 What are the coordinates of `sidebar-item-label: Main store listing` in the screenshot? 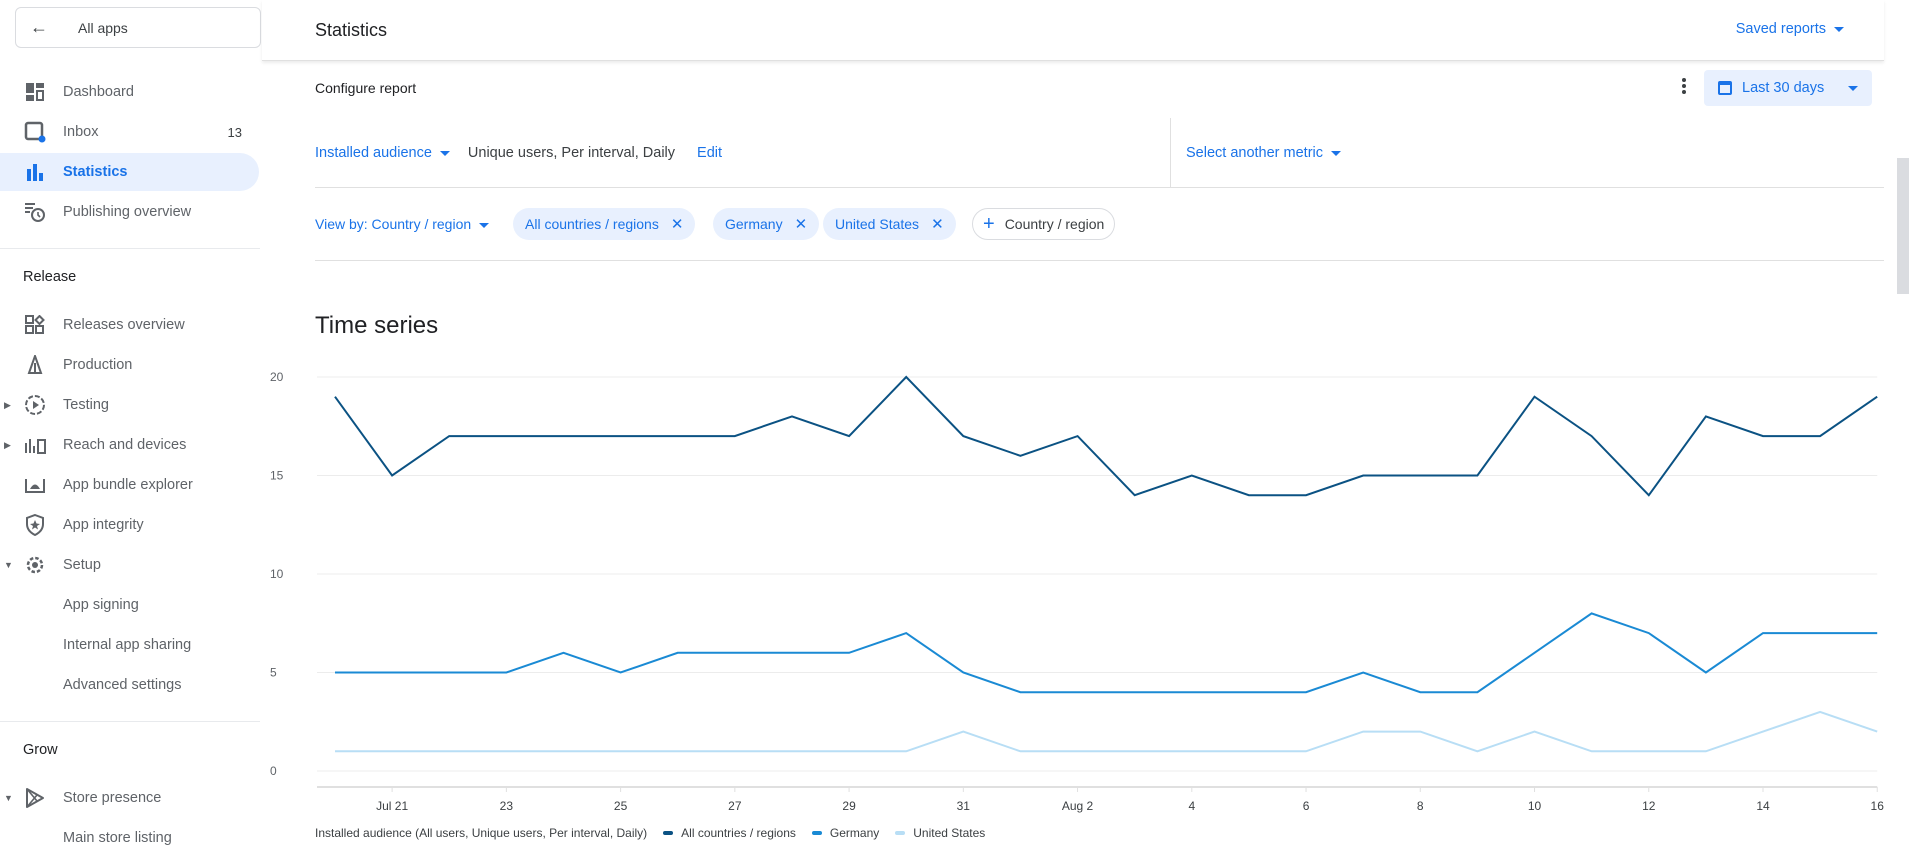 It's located at (117, 838).